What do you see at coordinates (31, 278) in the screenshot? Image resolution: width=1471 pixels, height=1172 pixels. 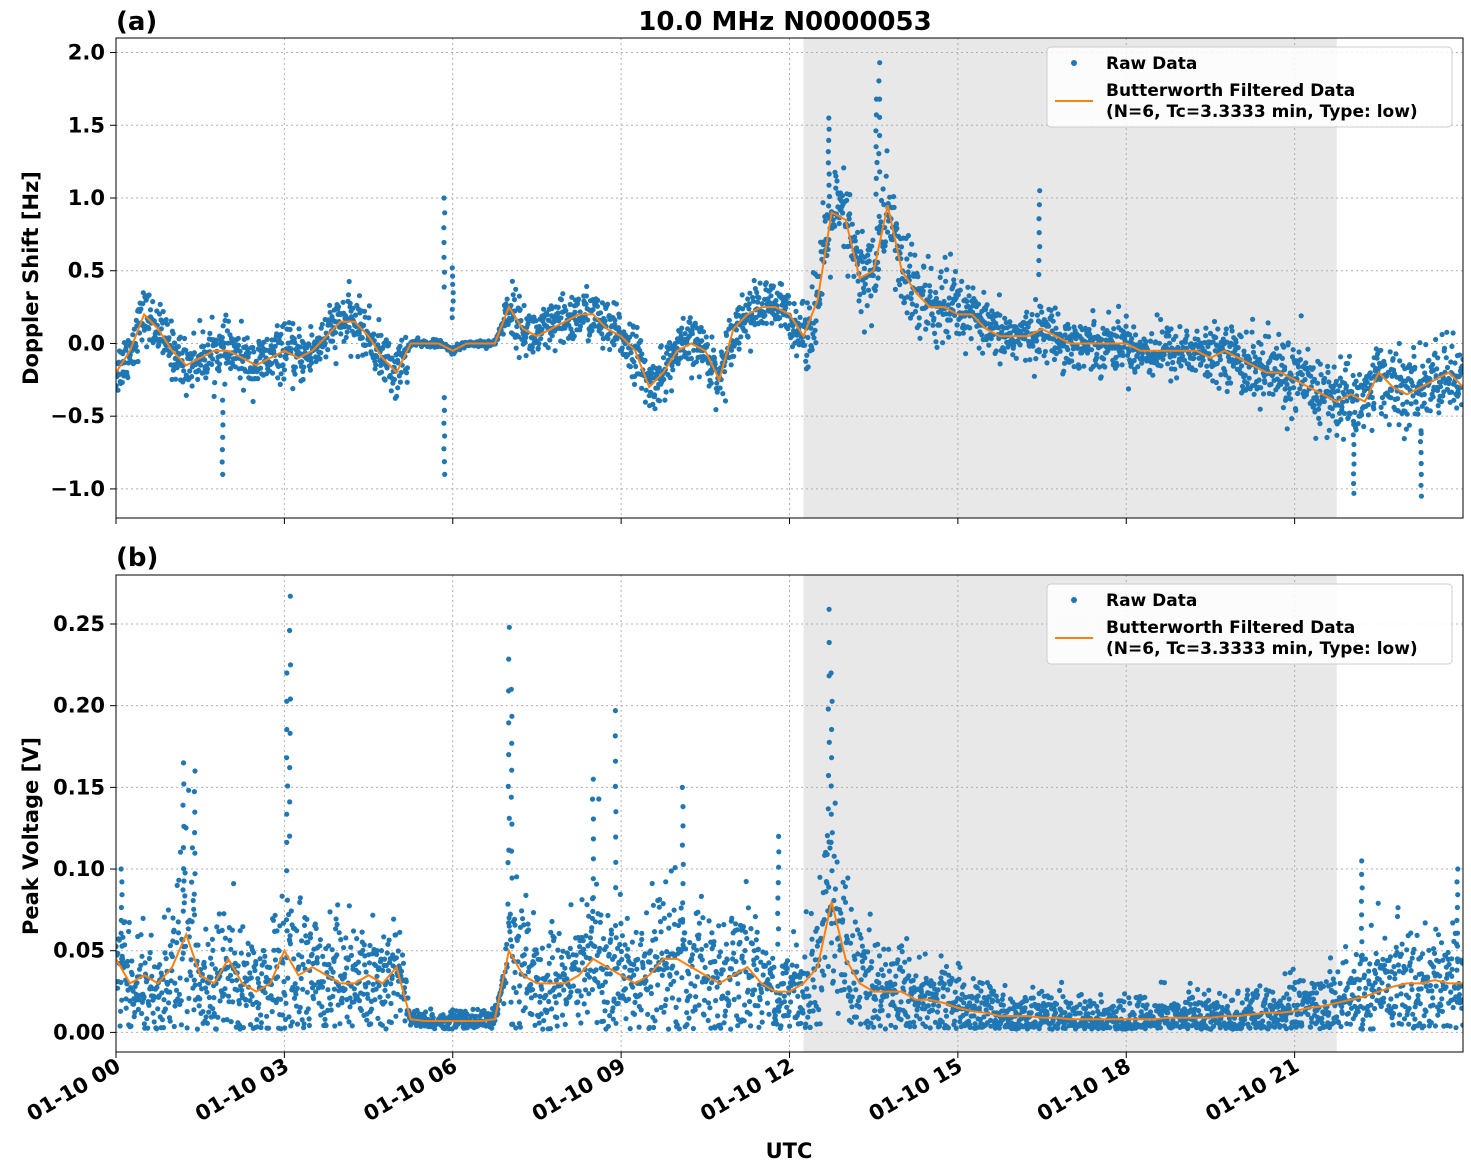 I see `panel-a-ylabel: Doppler Shift [Hz]` at bounding box center [31, 278].